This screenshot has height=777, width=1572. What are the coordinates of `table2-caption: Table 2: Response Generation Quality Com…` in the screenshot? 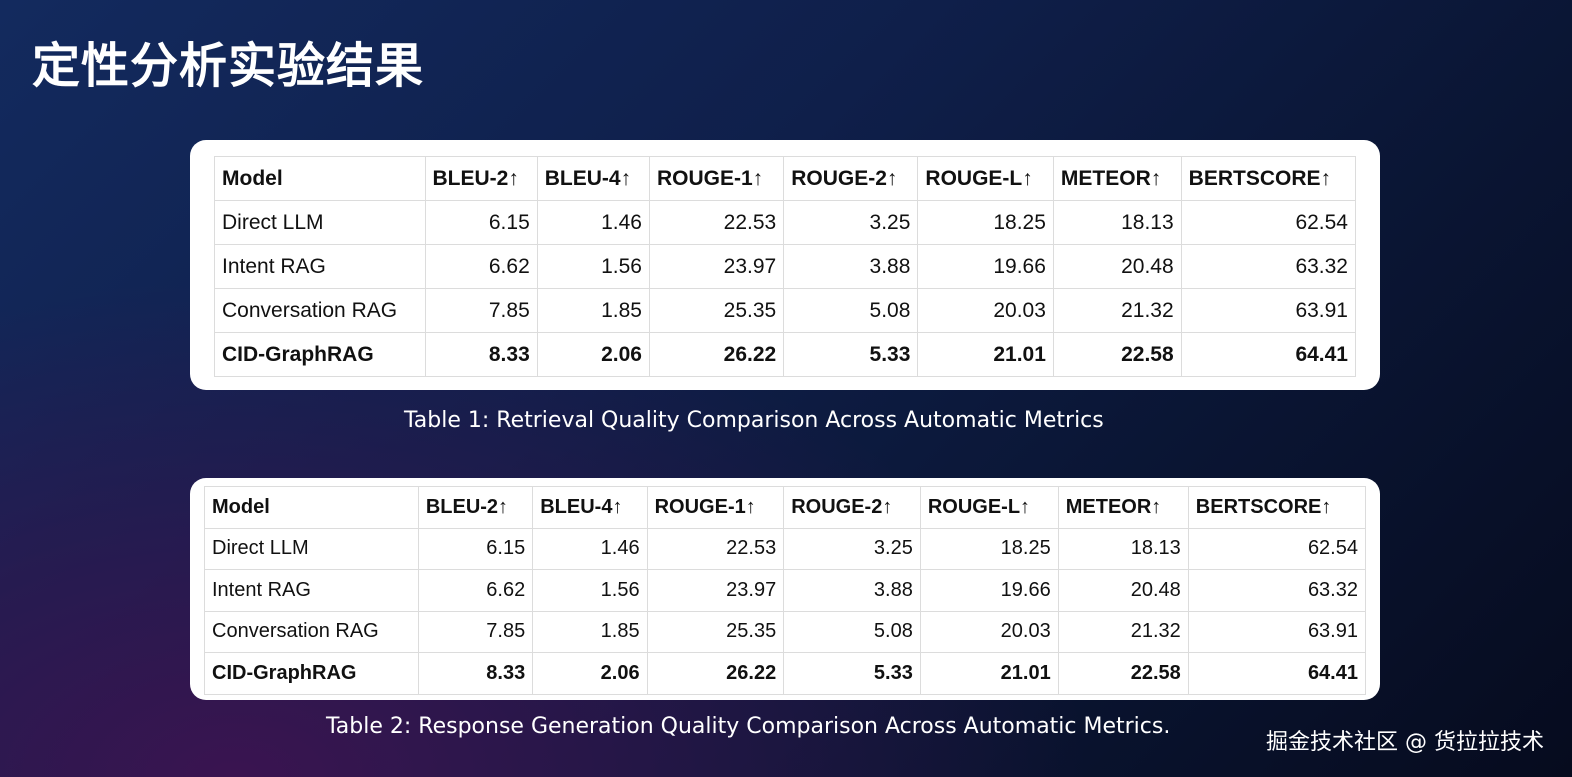 It's located at (748, 726).